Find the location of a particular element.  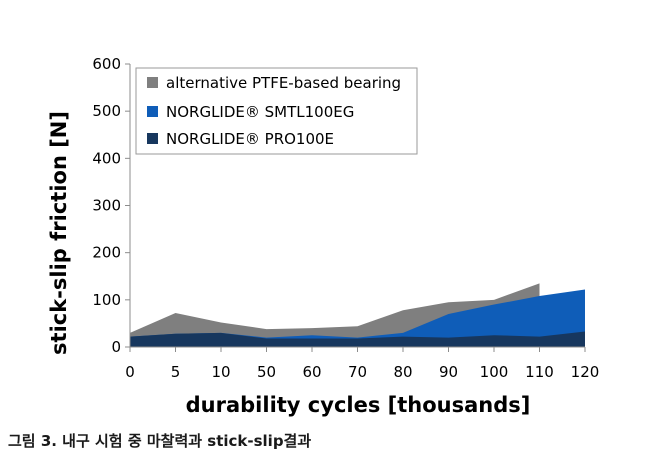

y-tick-label: 600 is located at coordinates (106, 64).